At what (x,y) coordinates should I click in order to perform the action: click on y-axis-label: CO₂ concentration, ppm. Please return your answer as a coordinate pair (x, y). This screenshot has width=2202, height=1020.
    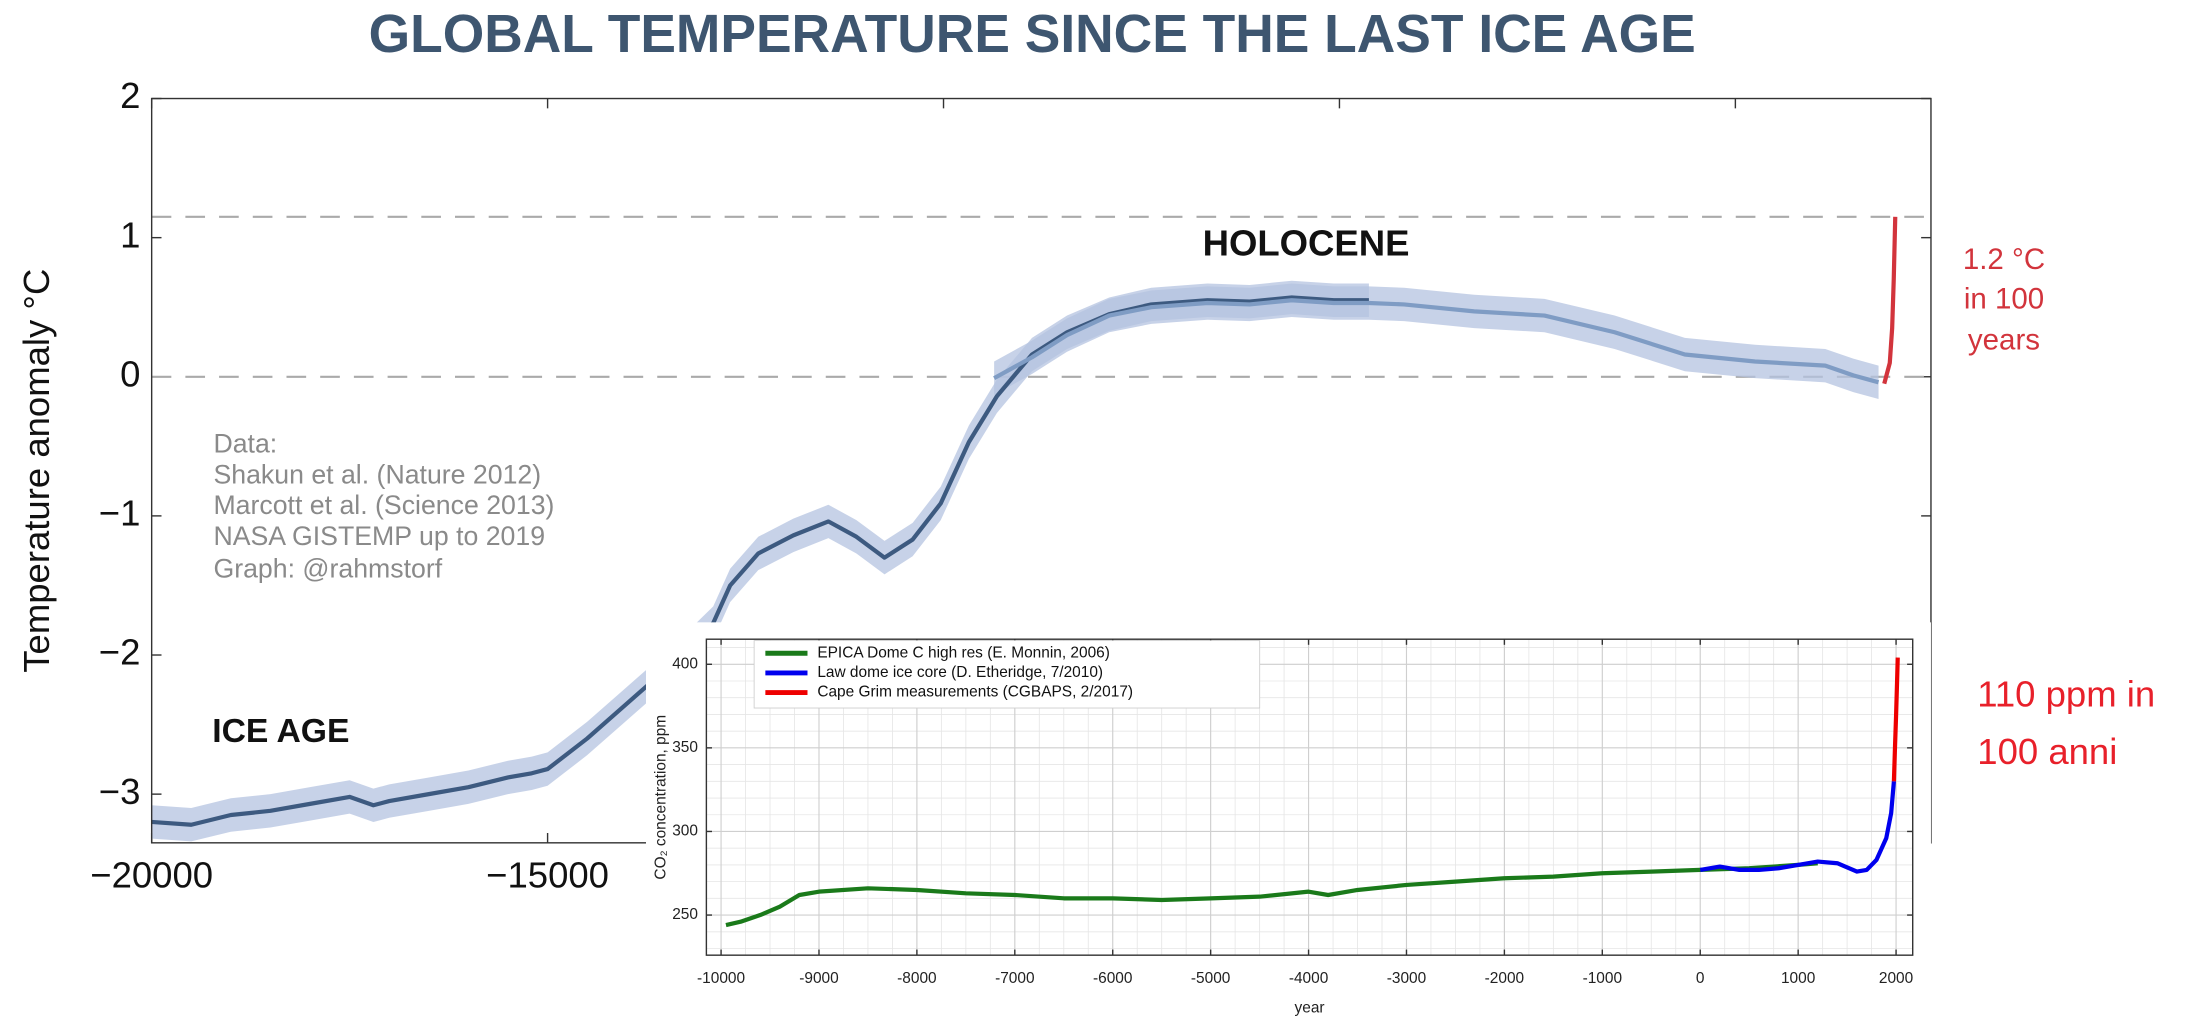
    Looking at the image, I should click on (661, 797).